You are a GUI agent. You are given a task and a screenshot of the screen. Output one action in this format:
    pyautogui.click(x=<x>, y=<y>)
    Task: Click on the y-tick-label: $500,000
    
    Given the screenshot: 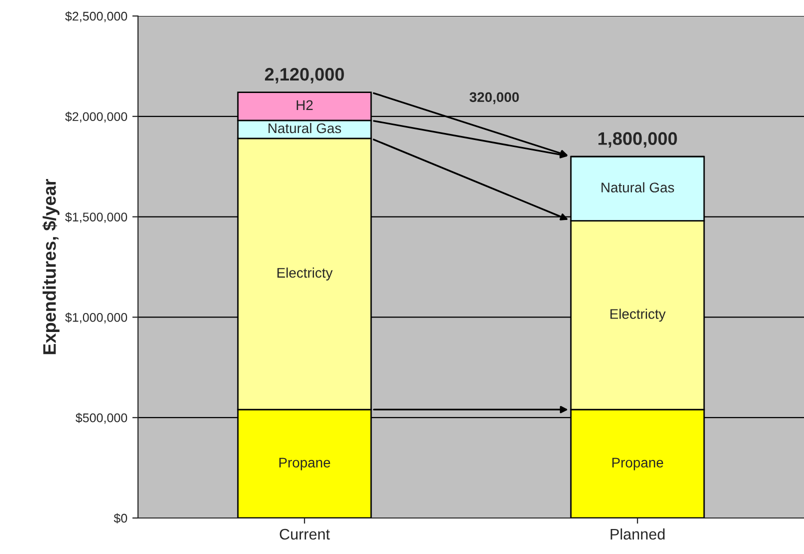 What is the action you would take?
    pyautogui.click(x=102, y=418)
    